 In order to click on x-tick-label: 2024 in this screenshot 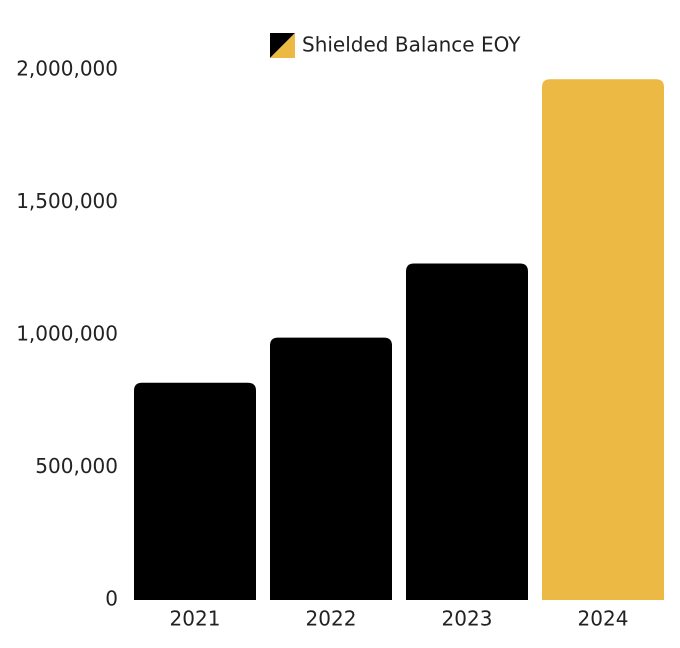, I will do `click(603, 619)`.